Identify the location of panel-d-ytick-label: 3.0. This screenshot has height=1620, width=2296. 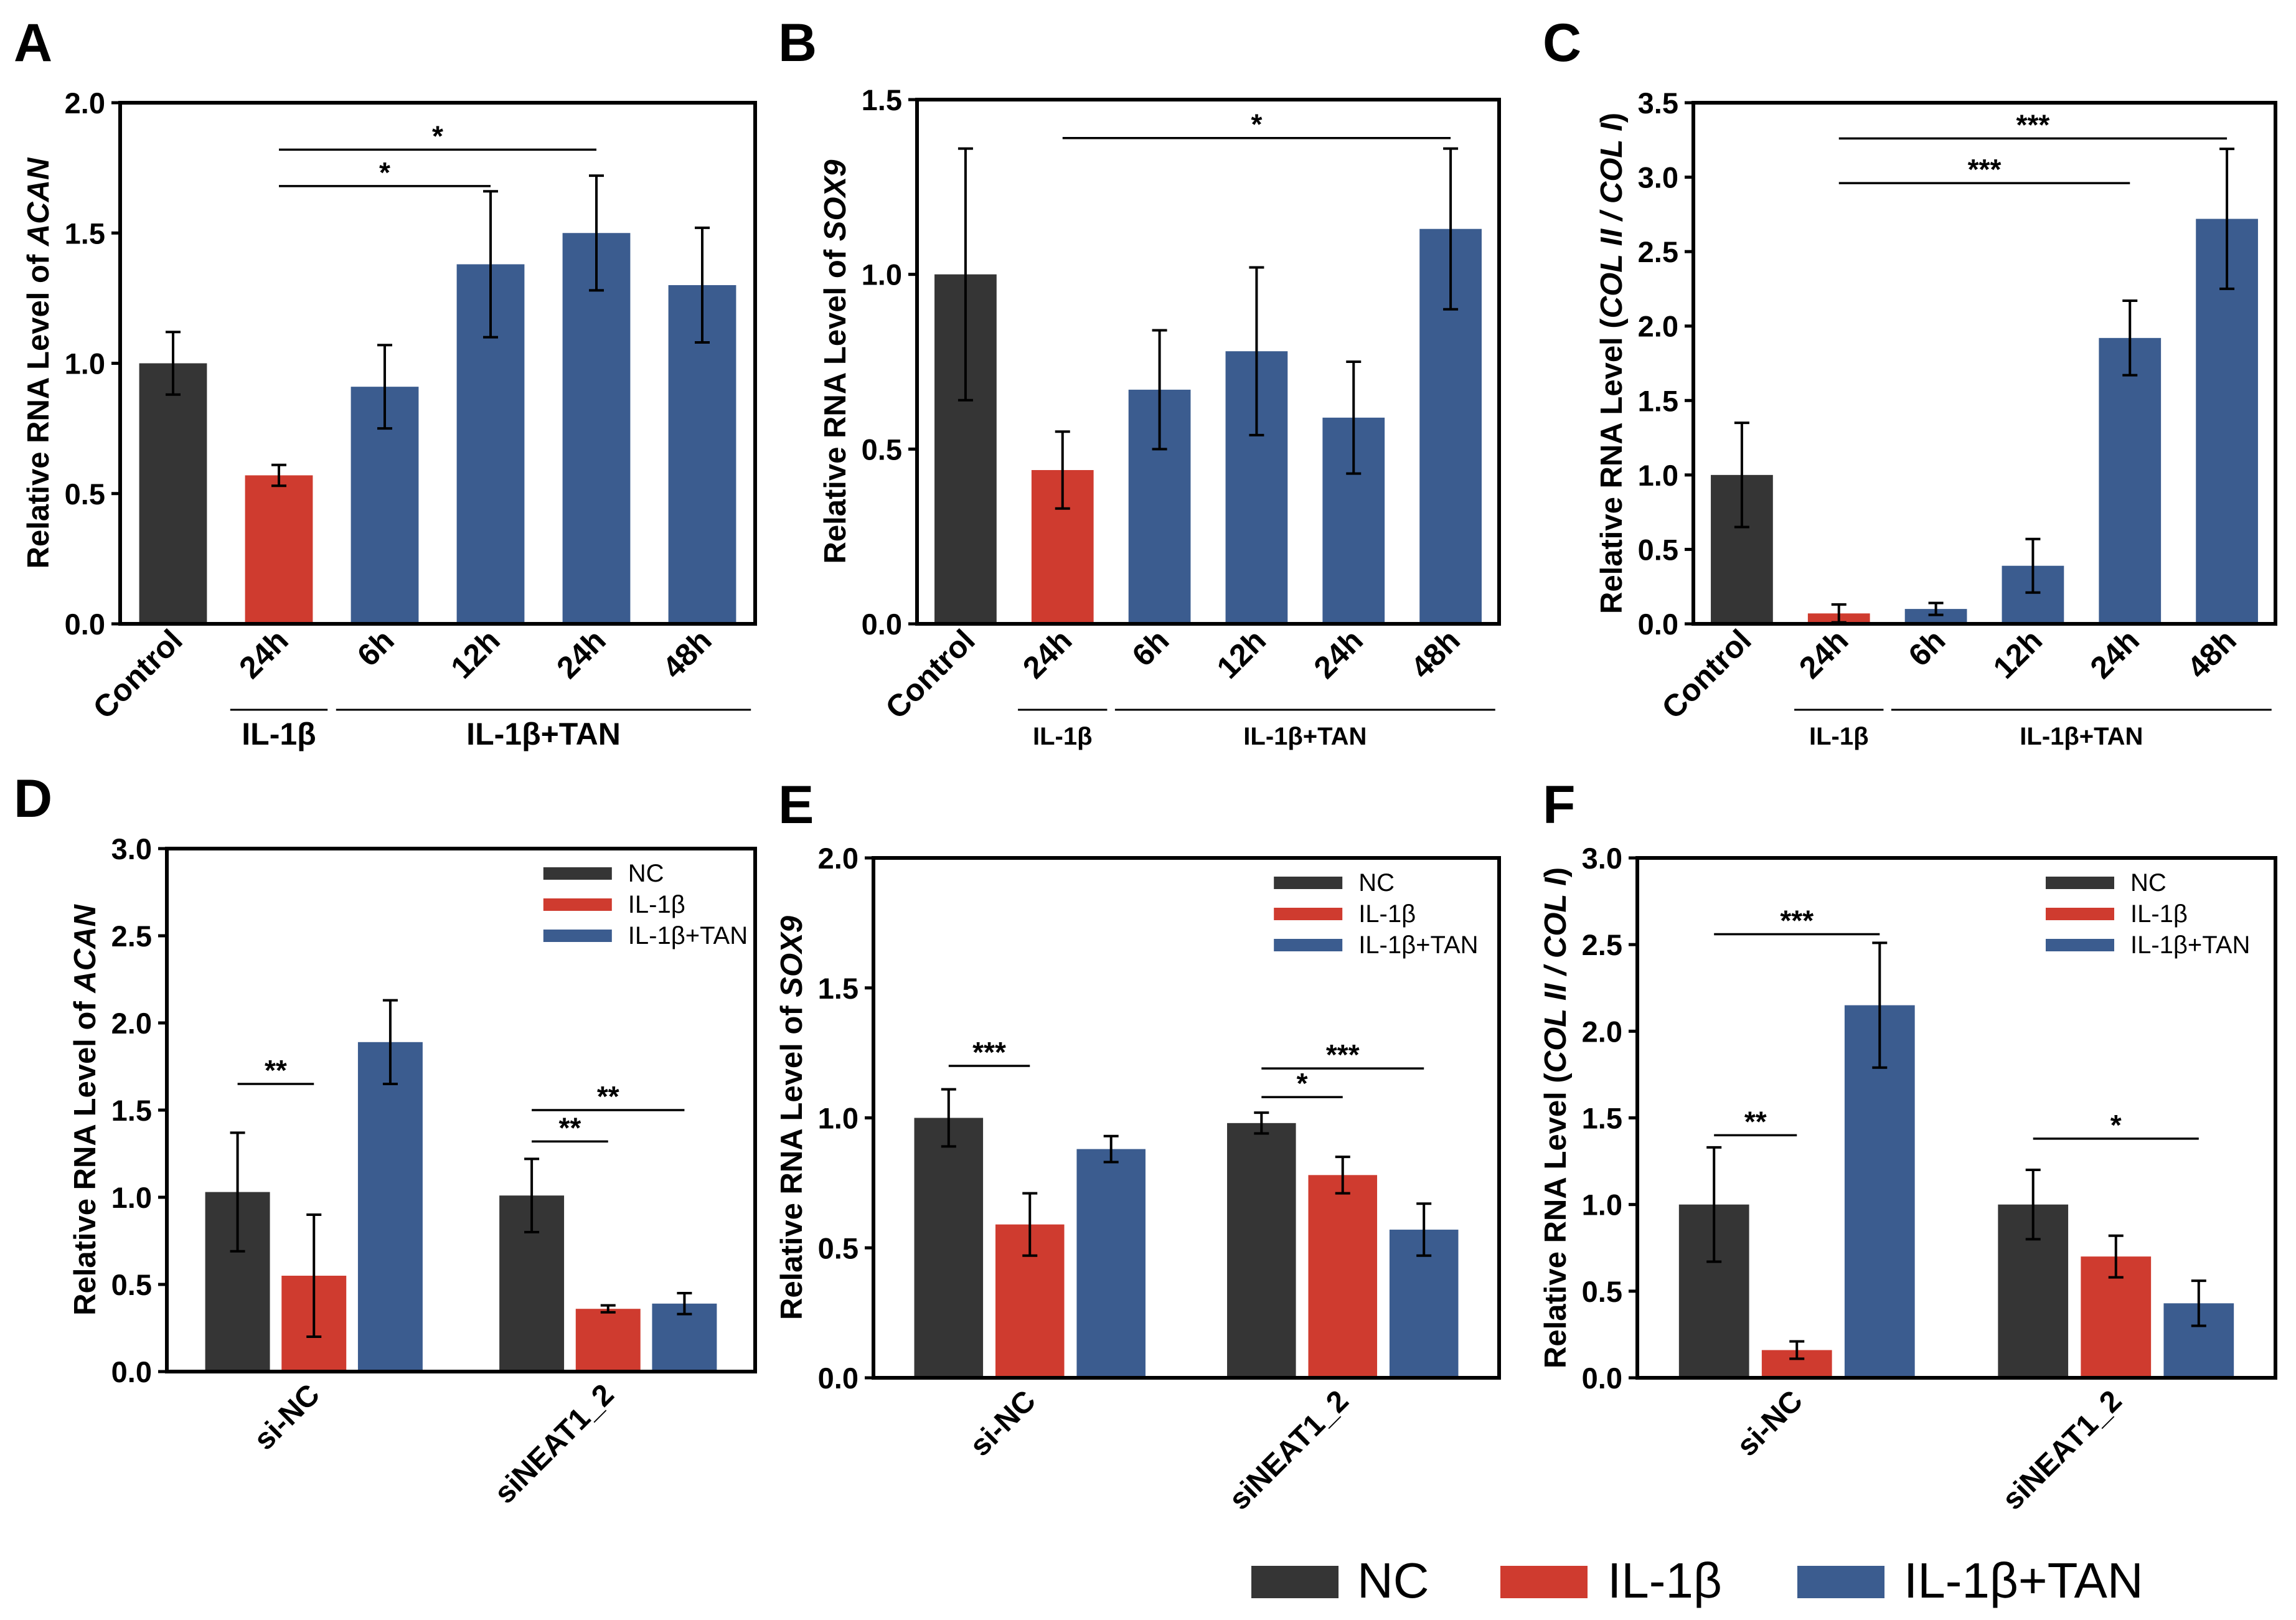
(131, 849).